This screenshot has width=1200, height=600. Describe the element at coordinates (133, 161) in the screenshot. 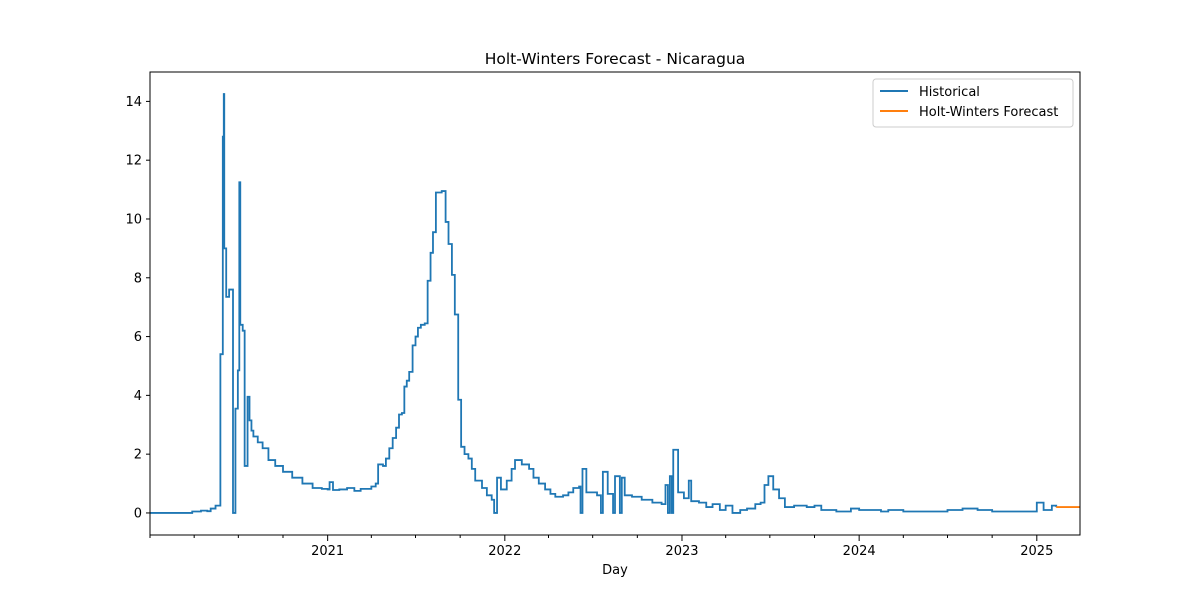

I see `y-tick-label: 12` at that location.